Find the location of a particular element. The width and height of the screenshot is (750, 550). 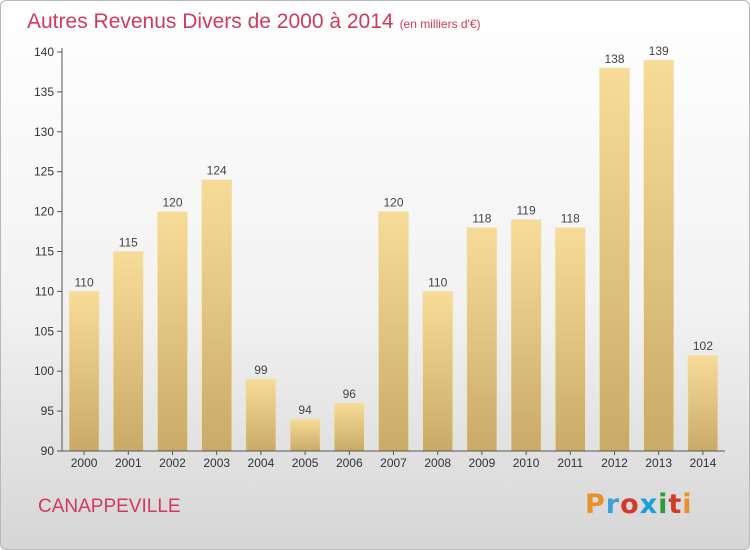

y-axis: 90 95 100 105 110 115 120 125 130 135 140 is located at coordinates (48, 251).